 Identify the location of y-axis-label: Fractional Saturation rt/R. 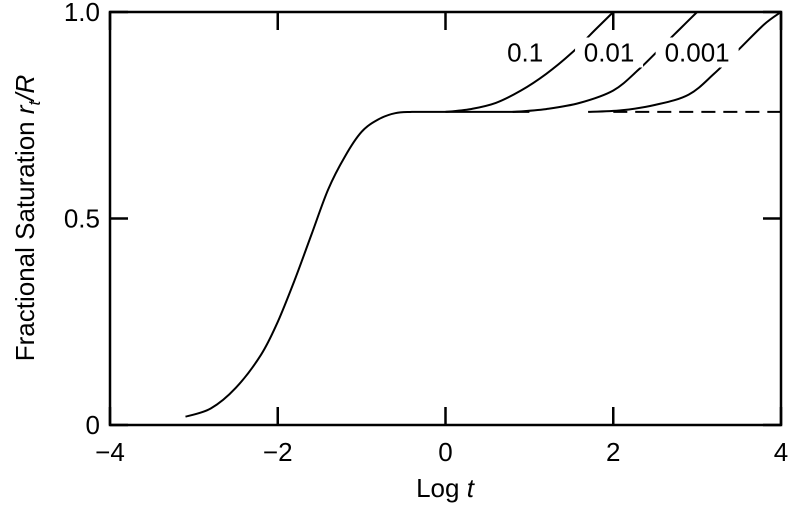
(27, 218).